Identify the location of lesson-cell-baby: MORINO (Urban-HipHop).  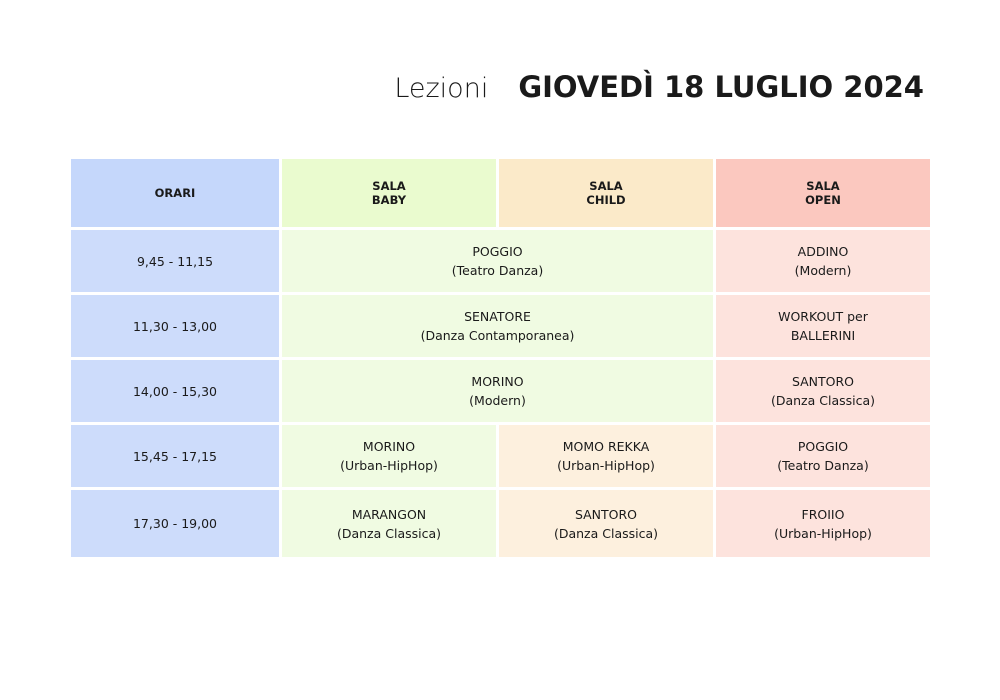
(389, 456).